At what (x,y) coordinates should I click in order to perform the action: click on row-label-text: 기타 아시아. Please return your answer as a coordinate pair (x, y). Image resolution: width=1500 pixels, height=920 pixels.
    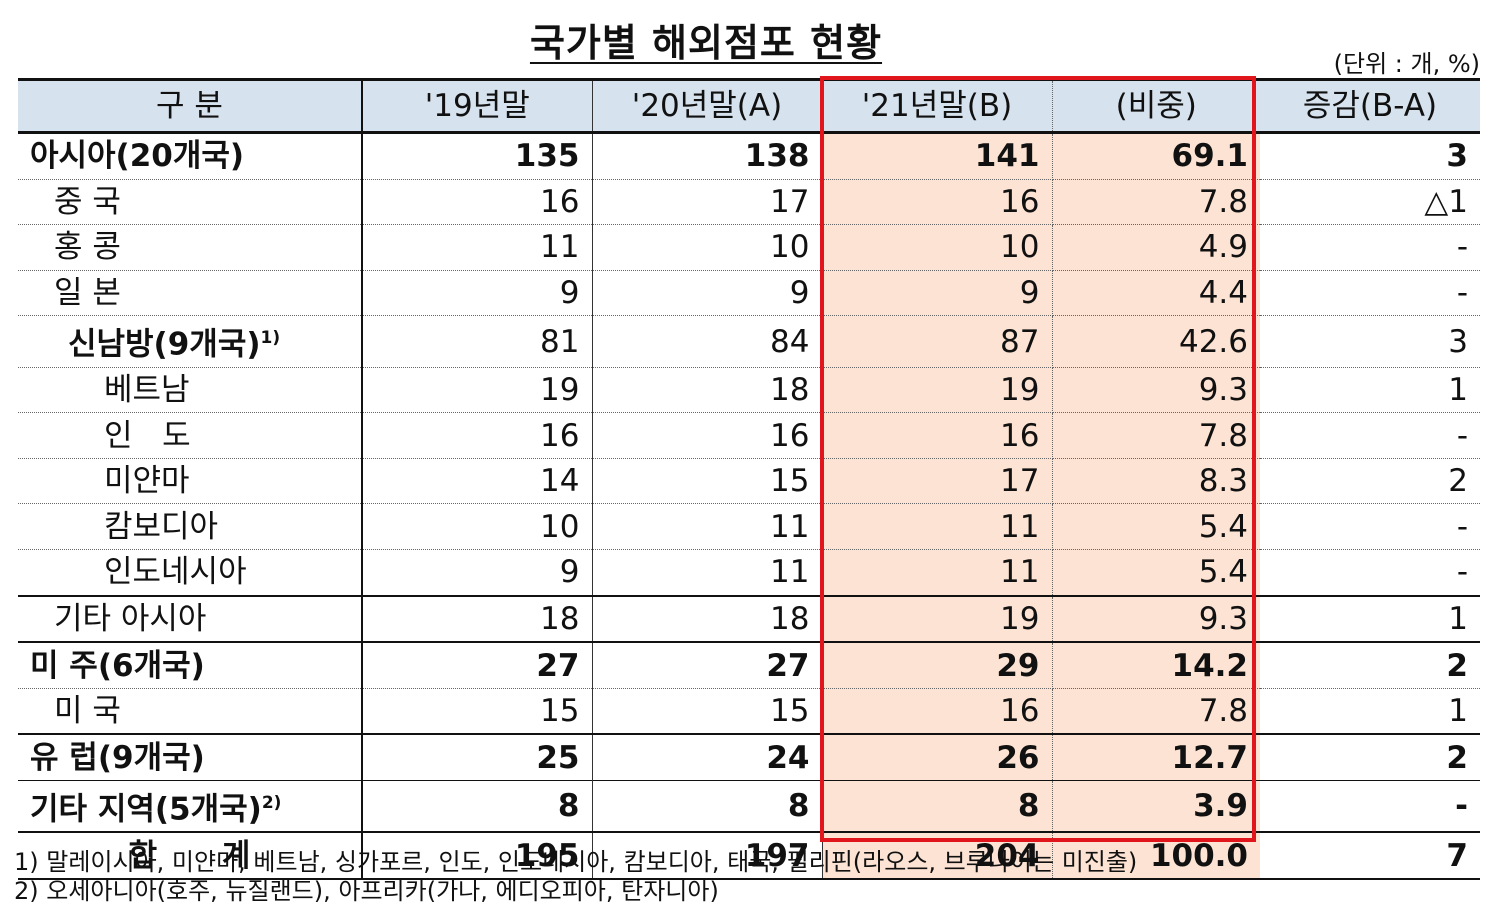
    Looking at the image, I should click on (130, 618).